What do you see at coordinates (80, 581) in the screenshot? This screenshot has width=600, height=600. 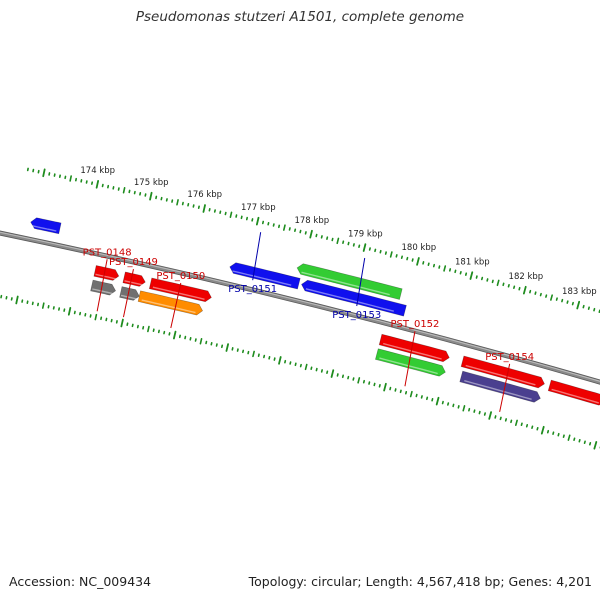 I see `accession-text: Accession: NC_009434` at bounding box center [80, 581].